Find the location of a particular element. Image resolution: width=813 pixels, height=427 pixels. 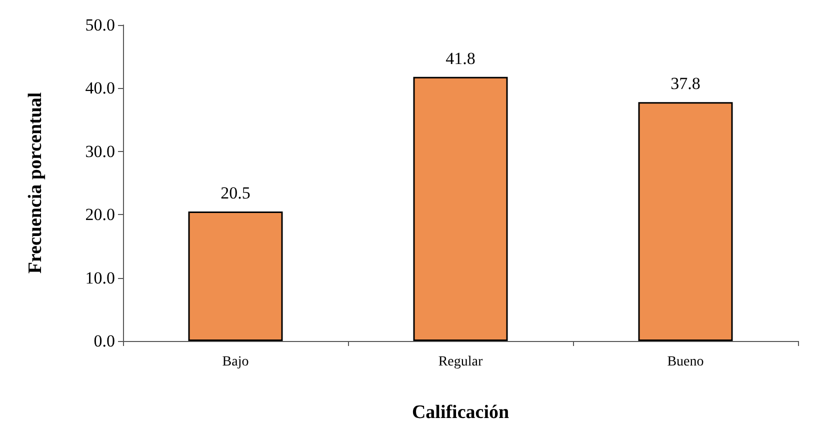

y-tick-label: 50.0 is located at coordinates (100, 25).